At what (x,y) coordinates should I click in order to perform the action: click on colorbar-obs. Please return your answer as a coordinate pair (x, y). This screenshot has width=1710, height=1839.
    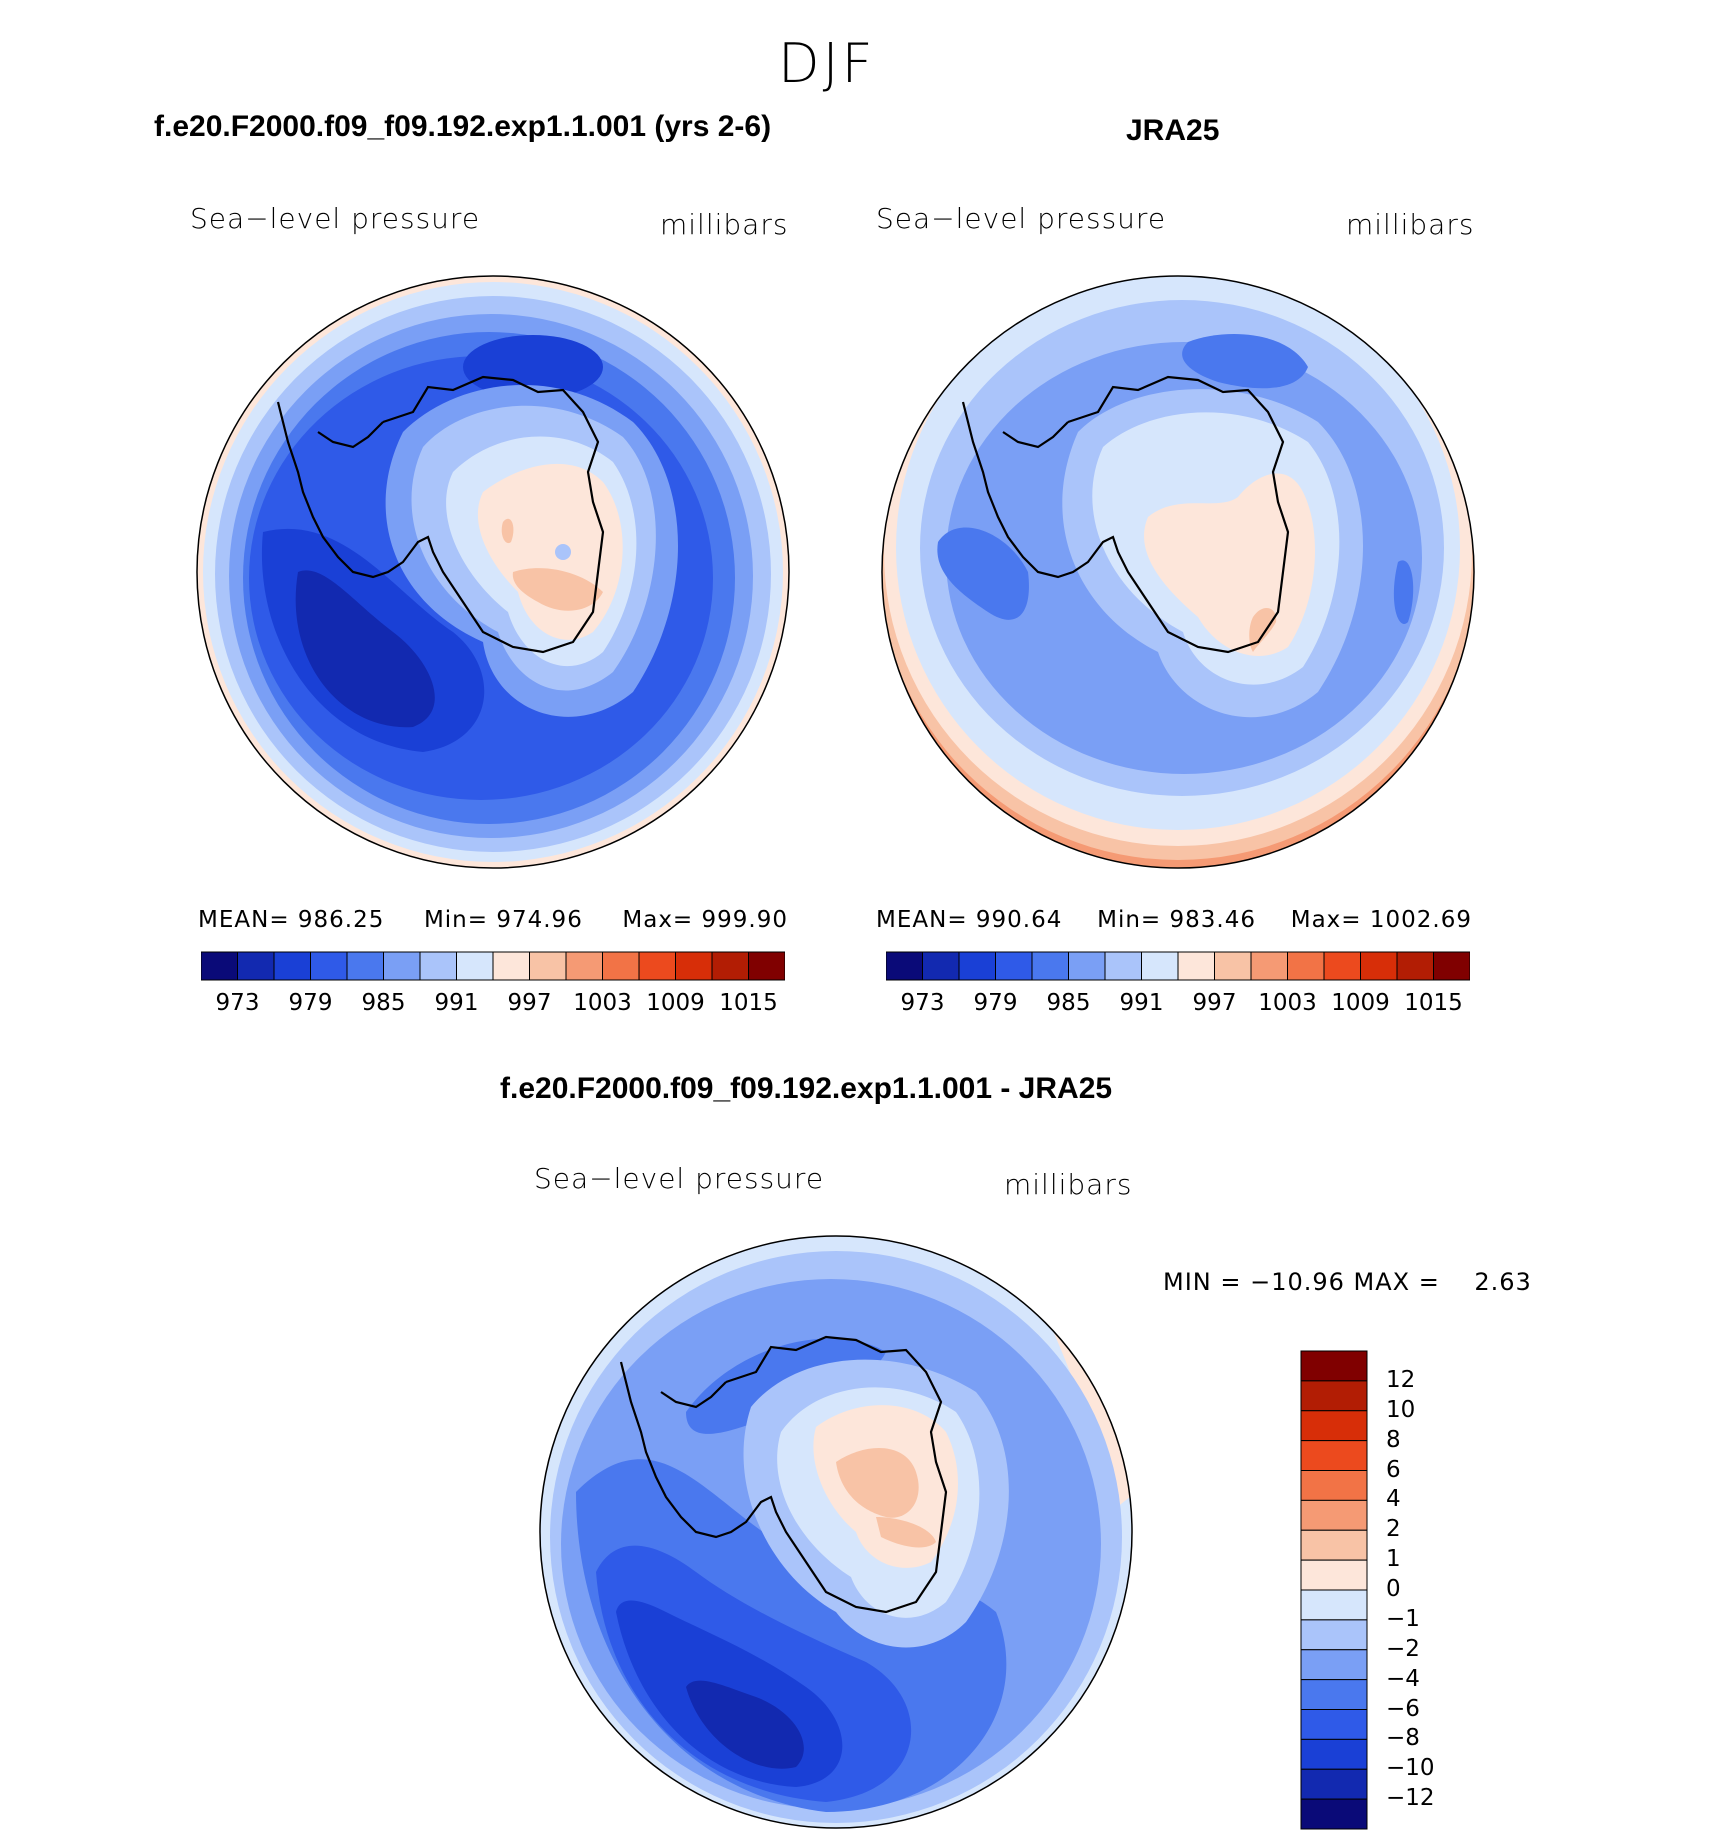
    Looking at the image, I should click on (1178, 966).